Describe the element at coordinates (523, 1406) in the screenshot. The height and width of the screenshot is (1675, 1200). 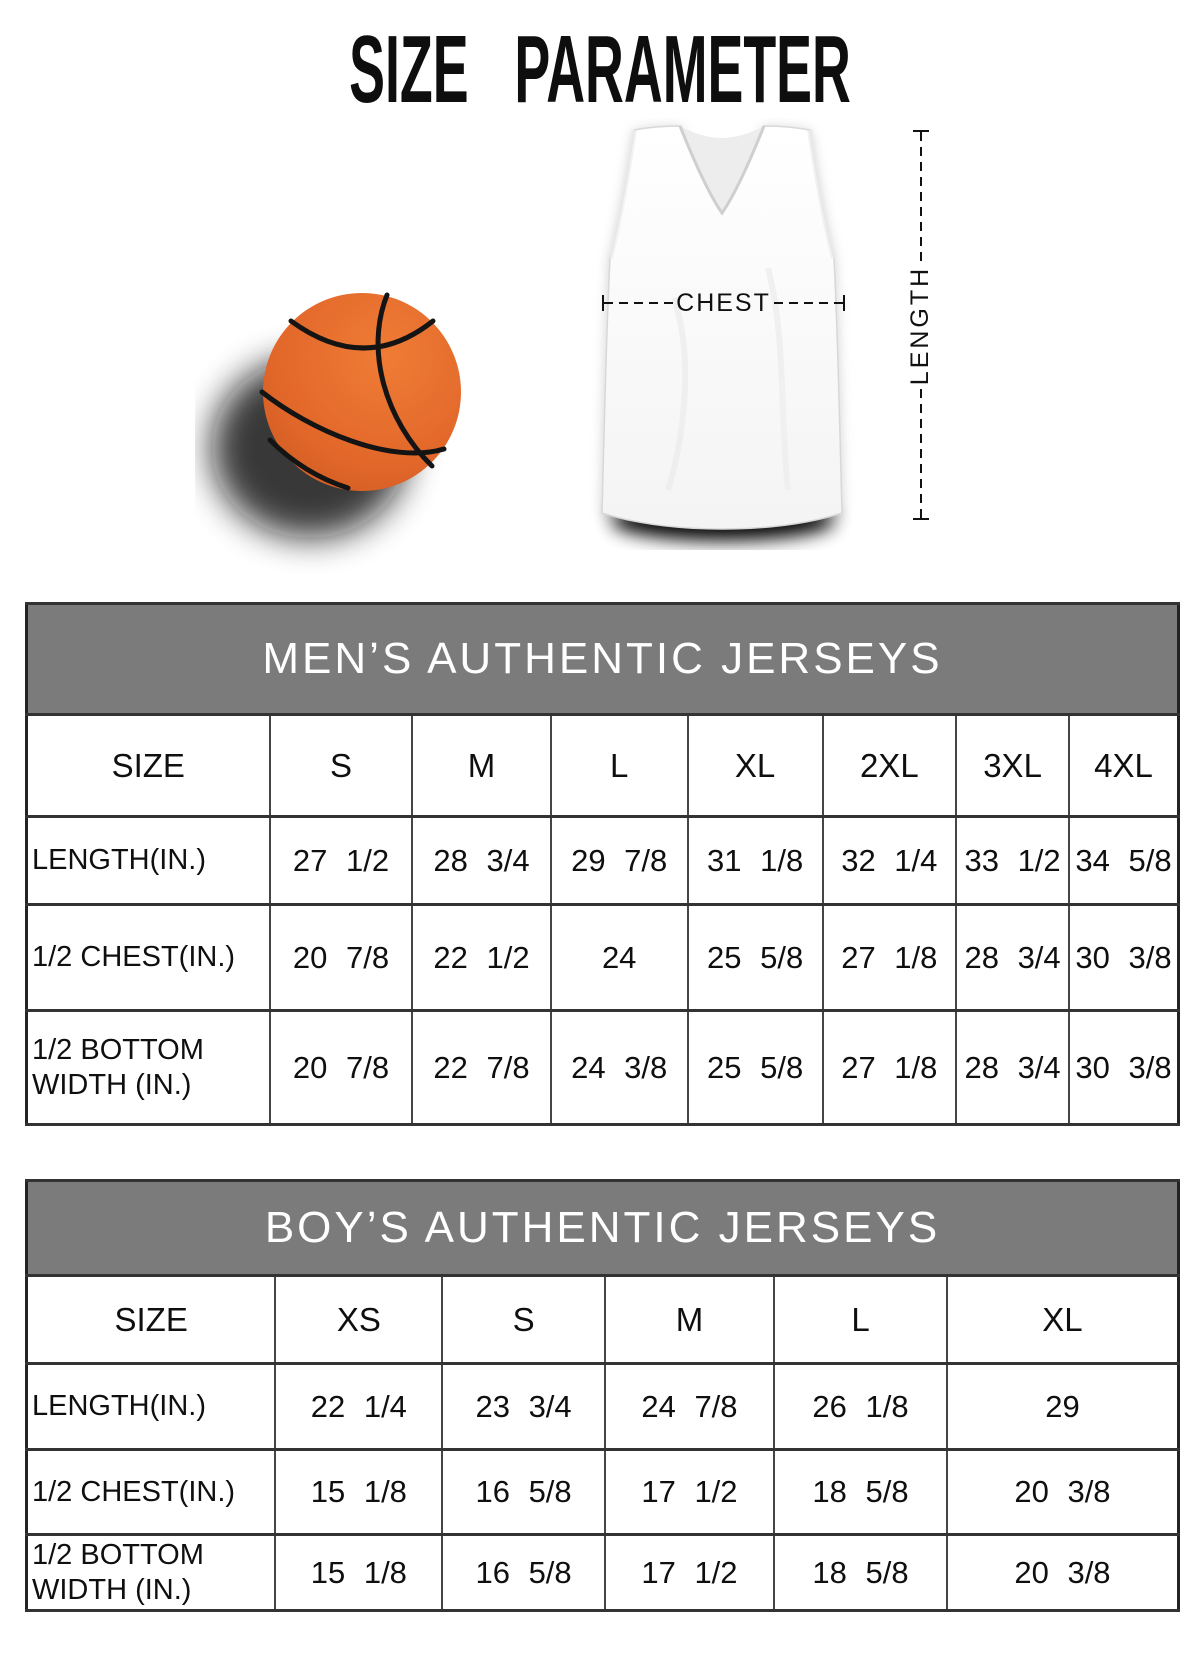
I see `size-value: 23 3/4` at that location.